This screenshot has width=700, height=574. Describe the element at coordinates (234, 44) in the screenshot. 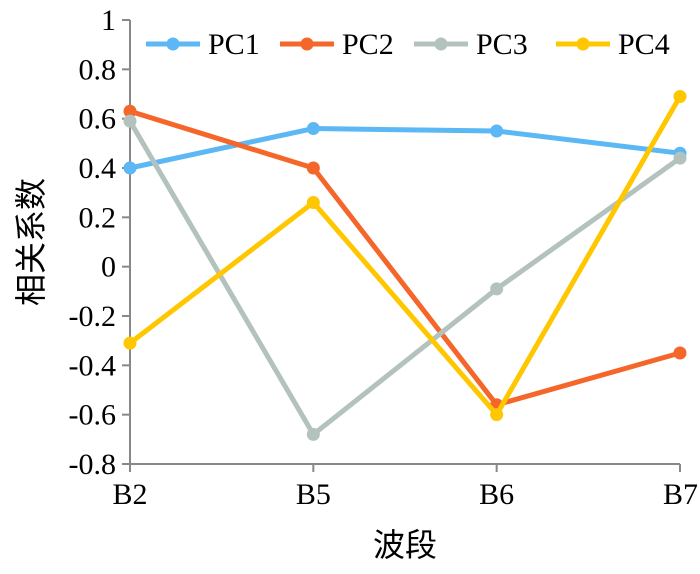

I see `legend-label: PC1` at that location.